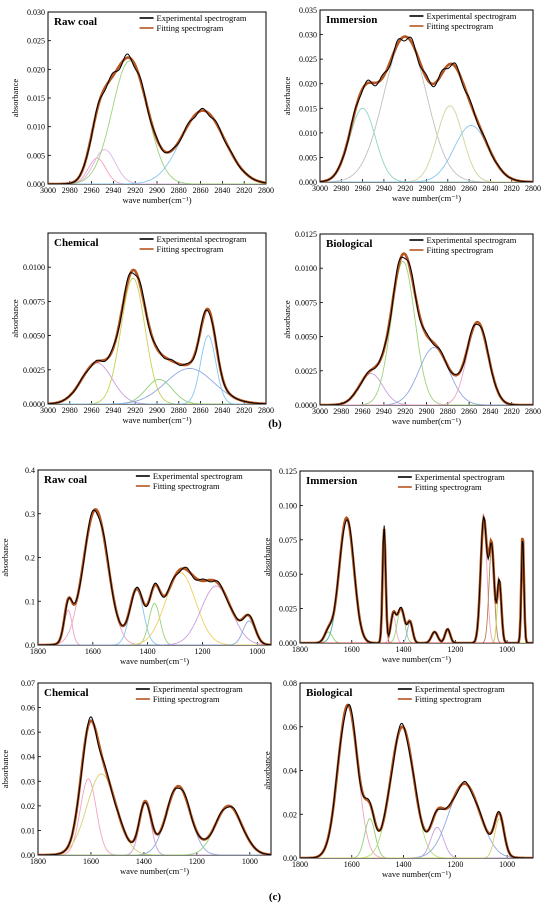  What do you see at coordinates (308, 10) in the screenshot?
I see `y-tick-label: 0.035` at bounding box center [308, 10].